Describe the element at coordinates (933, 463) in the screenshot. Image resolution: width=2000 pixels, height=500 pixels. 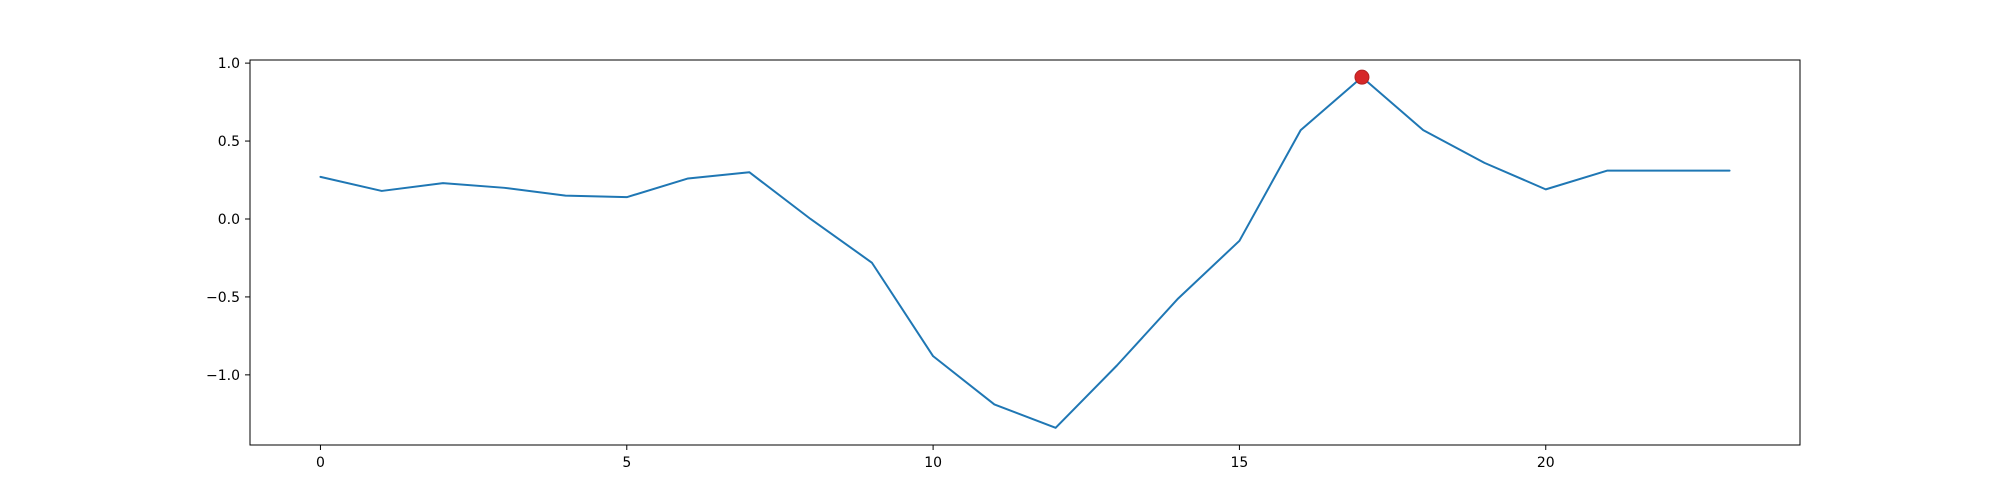
I see `x-tick-label: 10` at that location.